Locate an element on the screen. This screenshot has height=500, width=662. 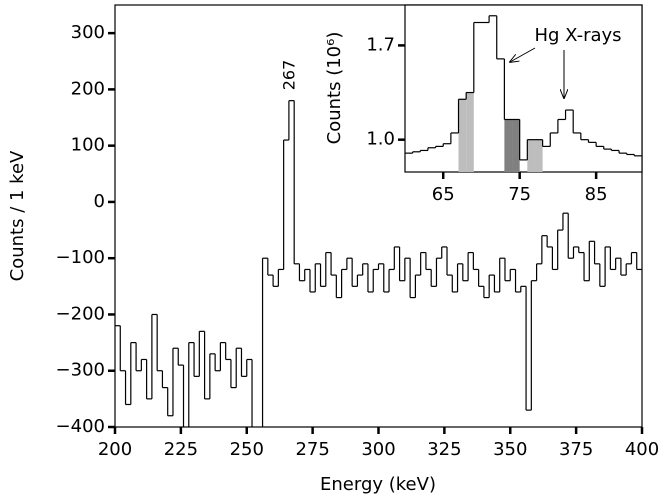
x-tick-label: 375 is located at coordinates (576, 449).